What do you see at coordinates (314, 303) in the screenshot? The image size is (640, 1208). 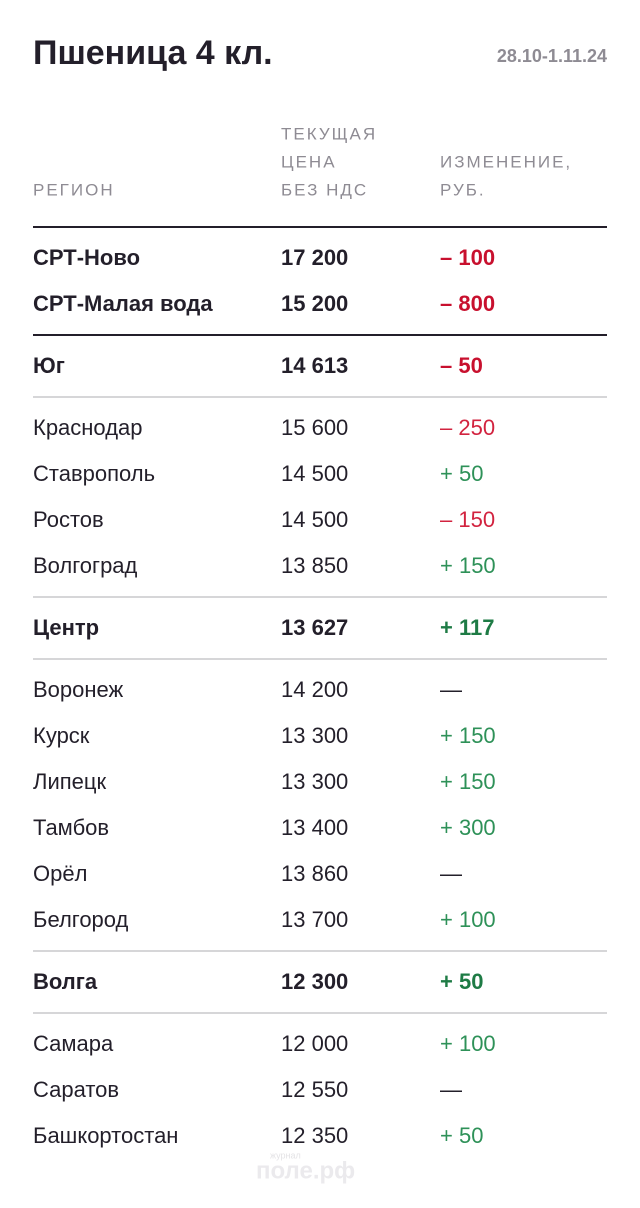 I see `price: 15 200` at bounding box center [314, 303].